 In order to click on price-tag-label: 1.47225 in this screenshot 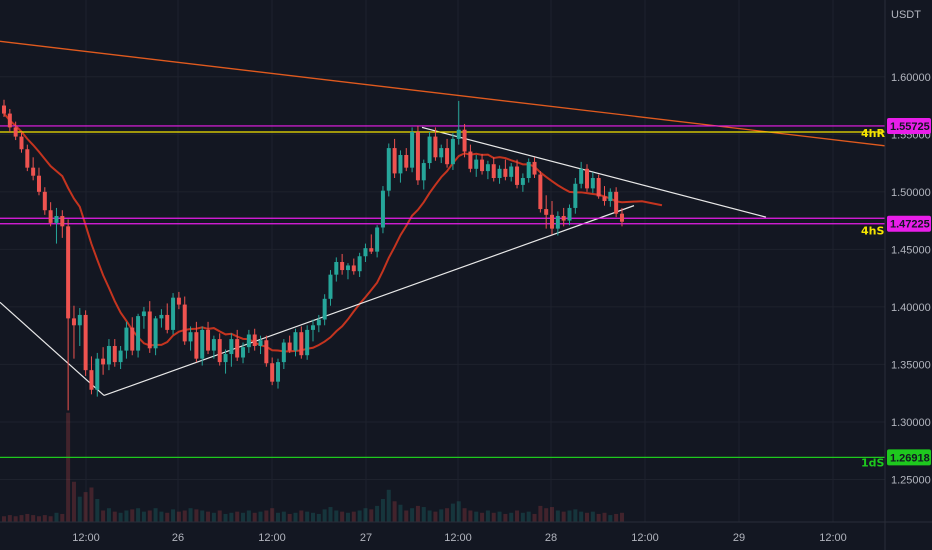, I will do `click(910, 225)`.